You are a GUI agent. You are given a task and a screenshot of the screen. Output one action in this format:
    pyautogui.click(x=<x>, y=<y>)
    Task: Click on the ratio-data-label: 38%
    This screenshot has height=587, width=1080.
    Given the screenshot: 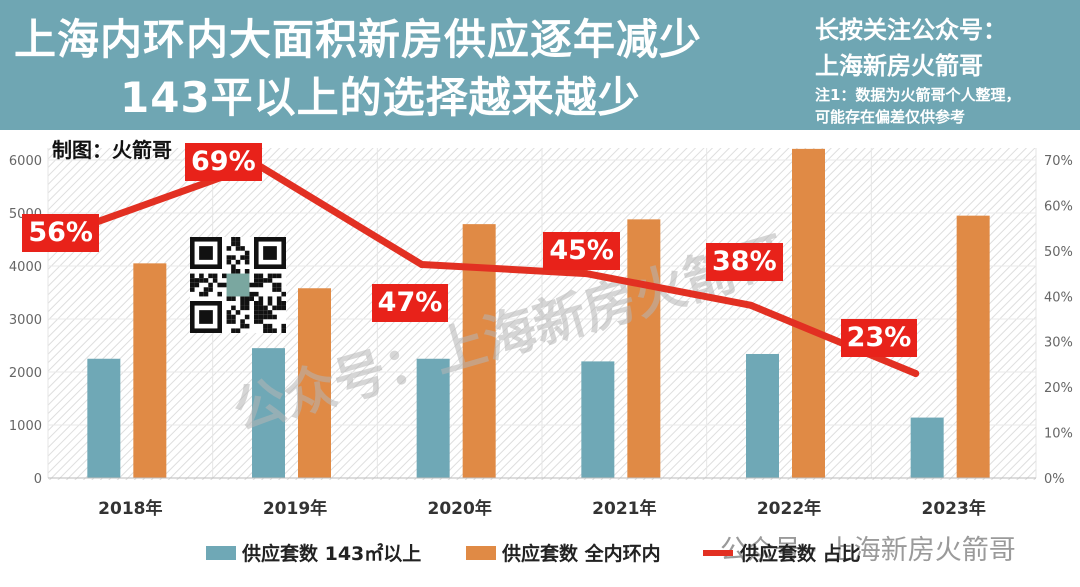 What is the action you would take?
    pyautogui.click(x=744, y=262)
    